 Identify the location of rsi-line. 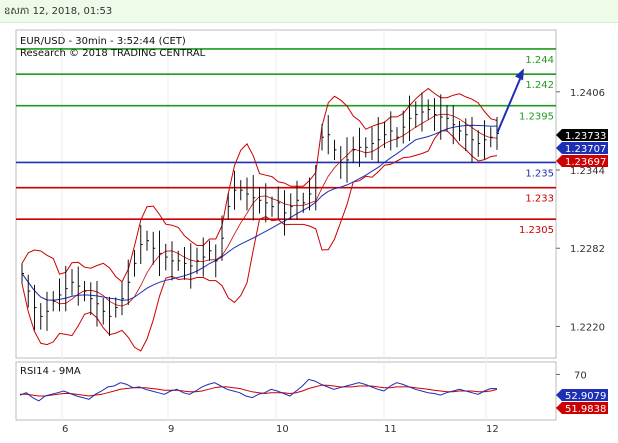
(258, 390).